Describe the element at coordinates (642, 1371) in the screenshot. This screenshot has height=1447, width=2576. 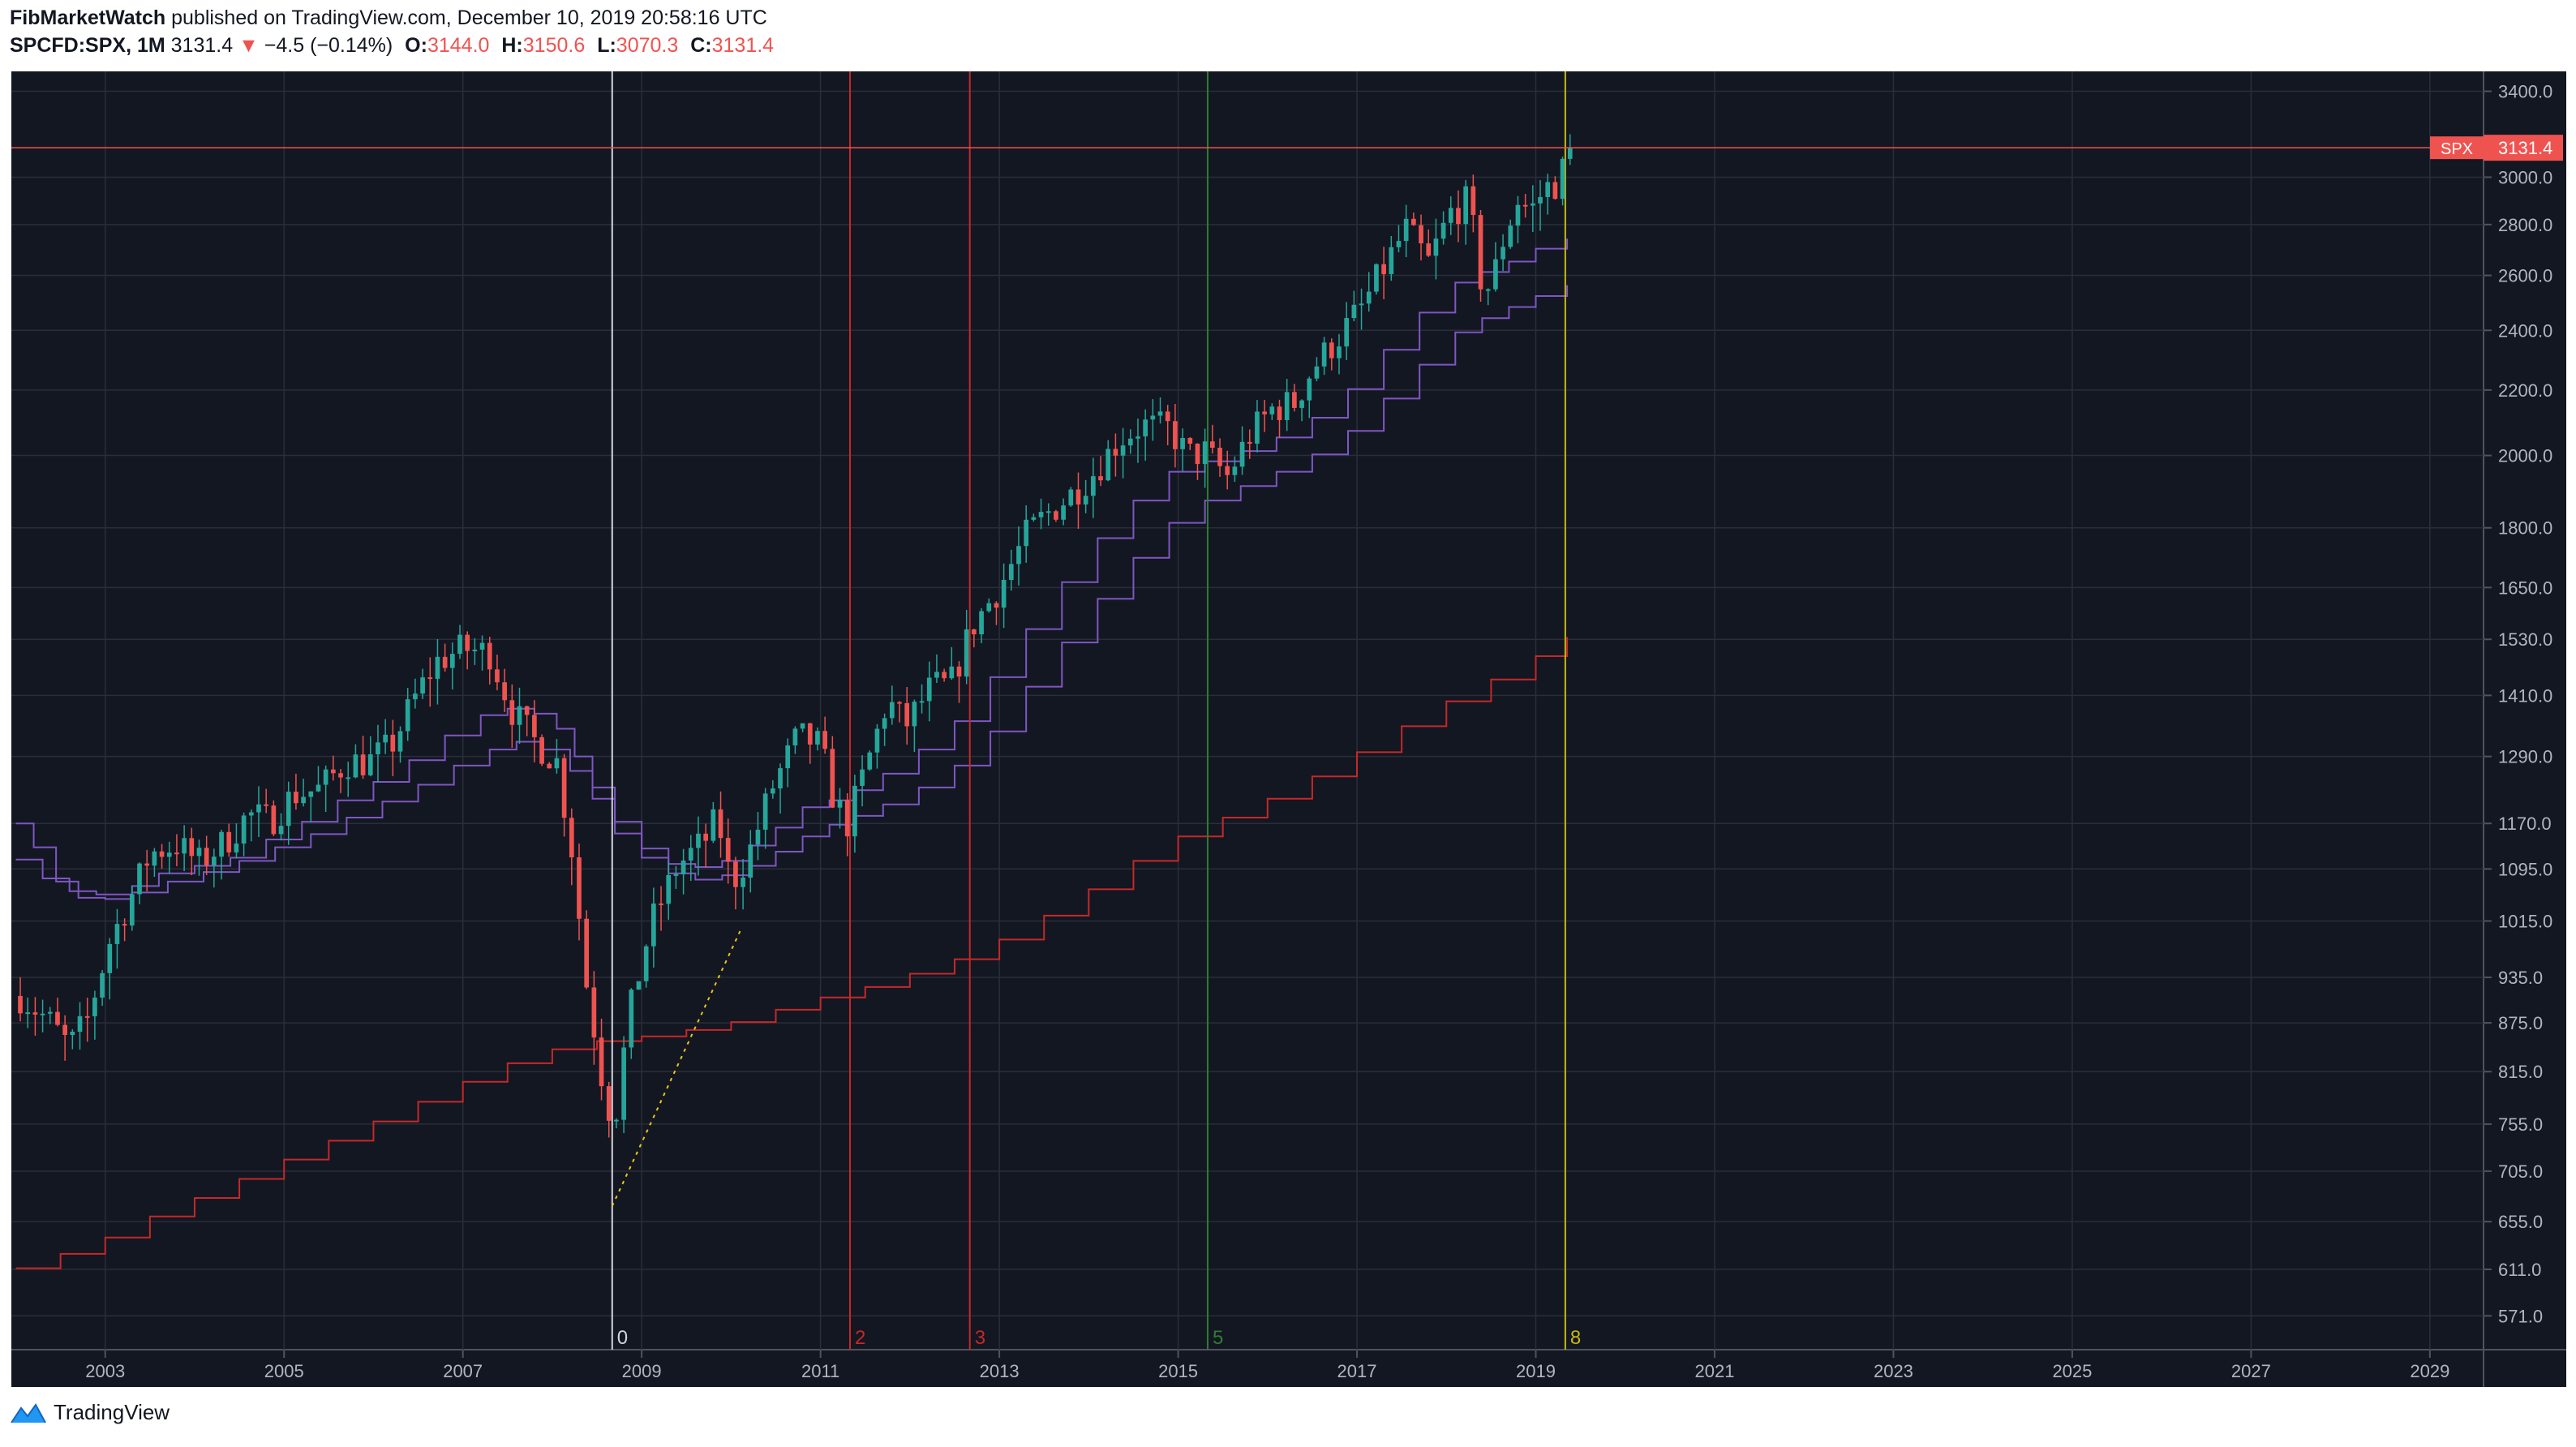
I see `x-tick-label: 2009` at that location.